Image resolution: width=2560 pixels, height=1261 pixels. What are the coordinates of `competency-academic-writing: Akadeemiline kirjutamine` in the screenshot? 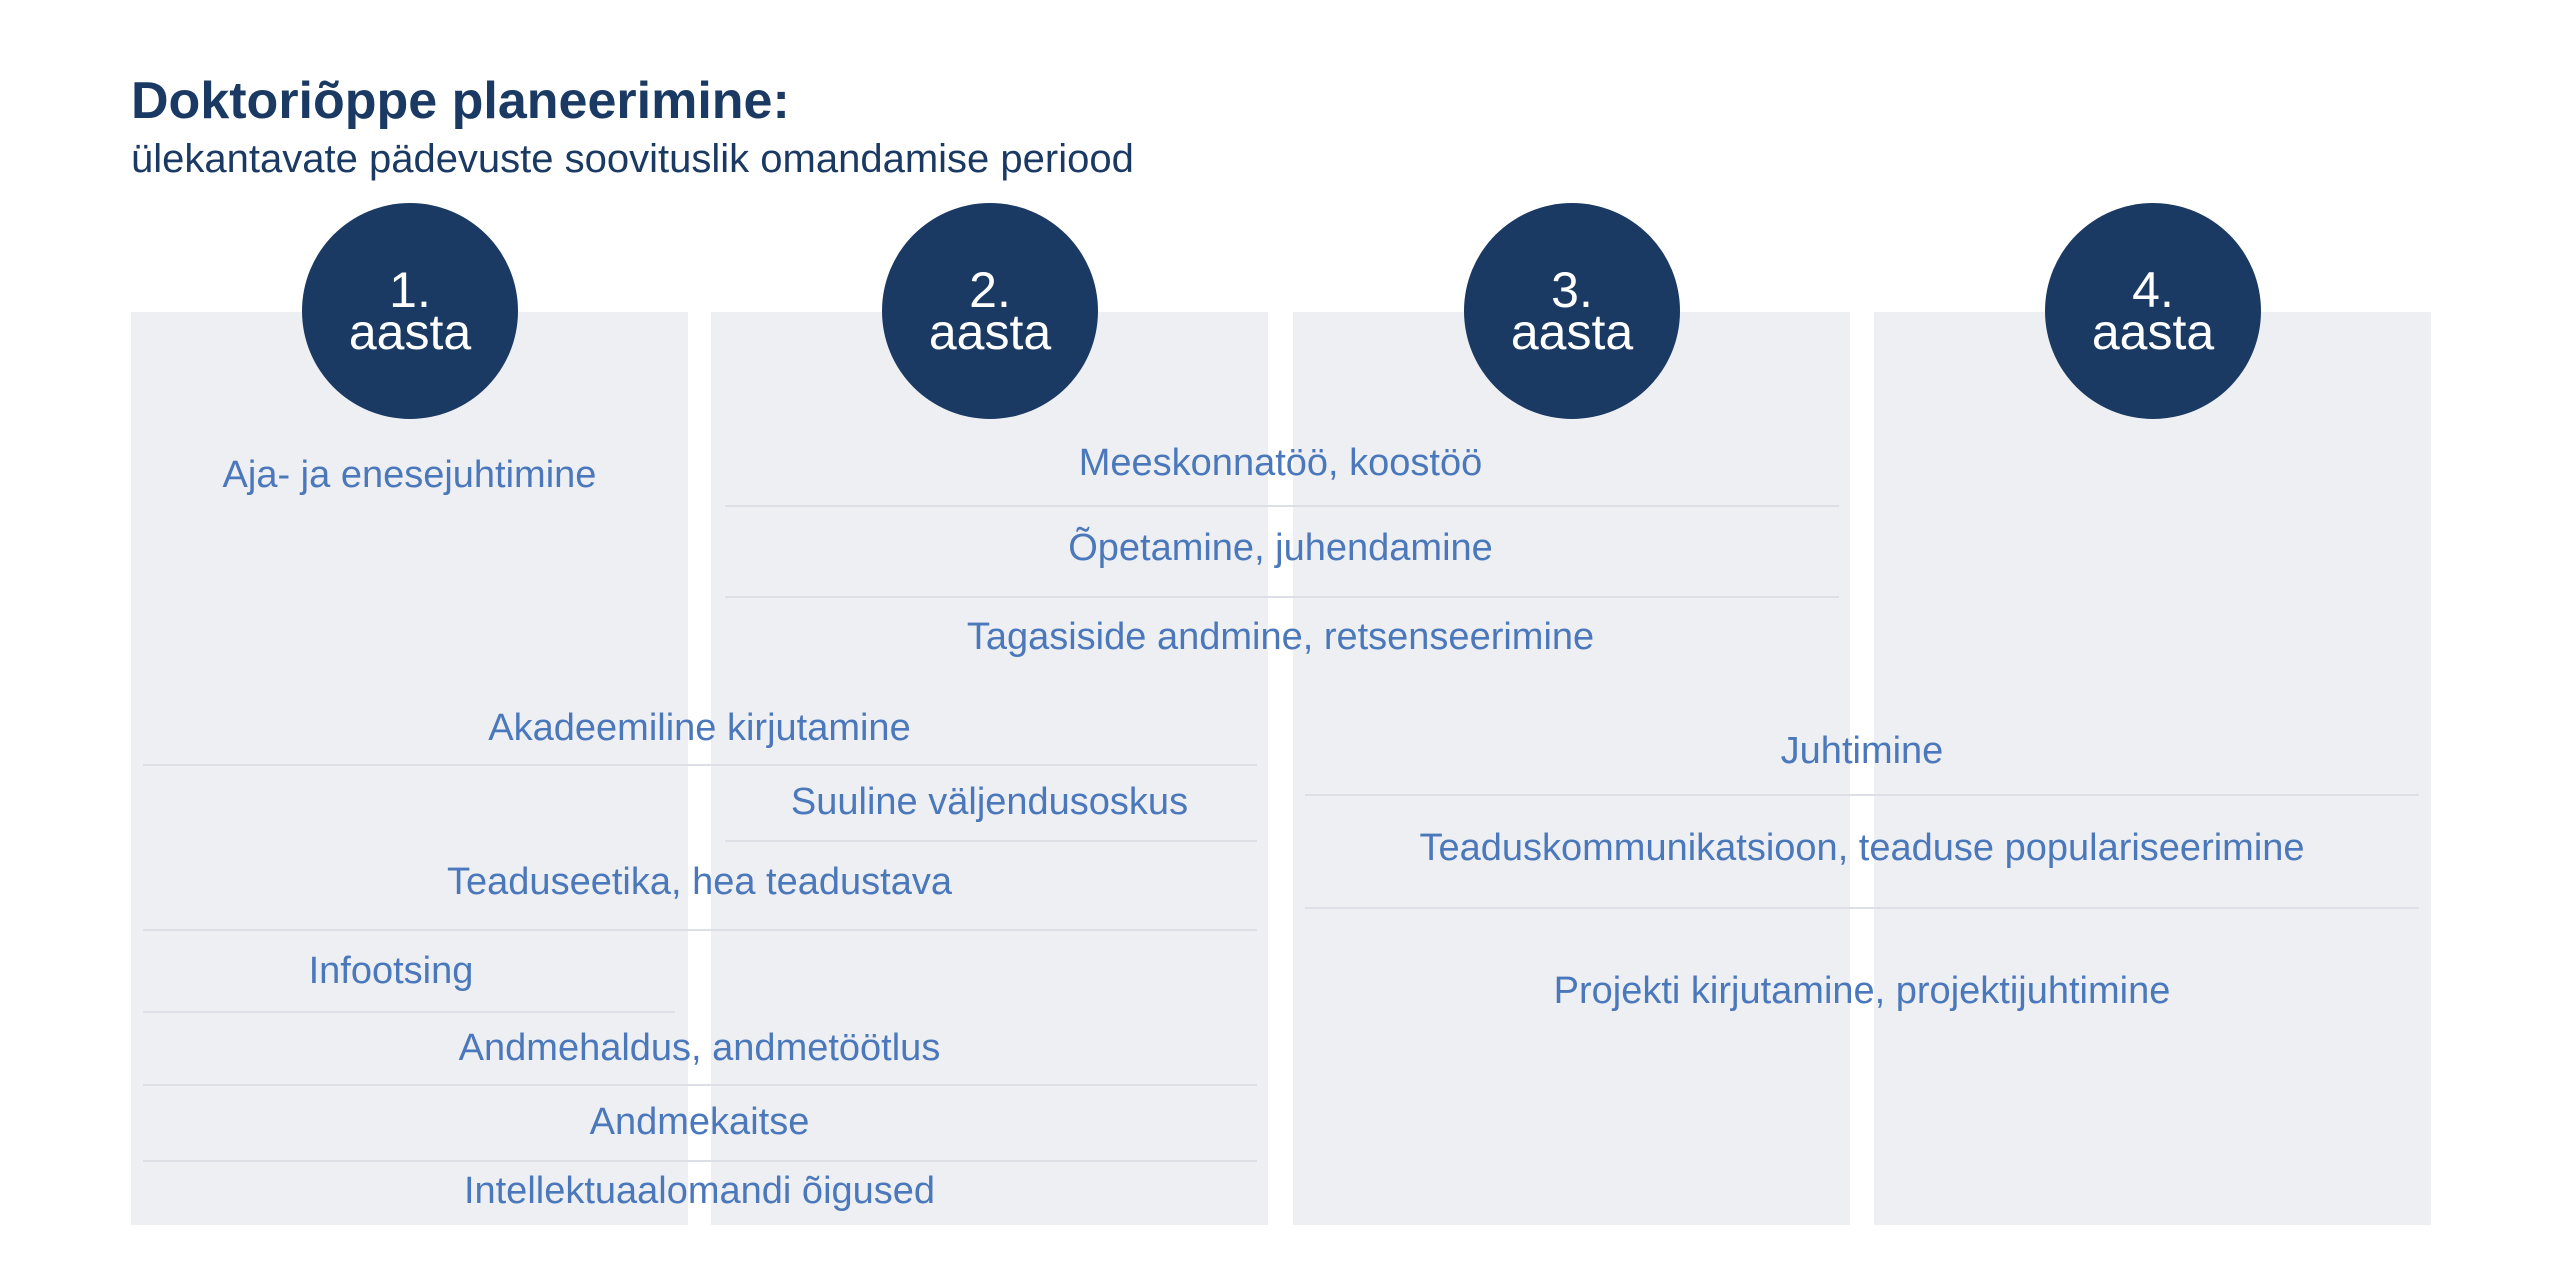 It's located at (699, 728).